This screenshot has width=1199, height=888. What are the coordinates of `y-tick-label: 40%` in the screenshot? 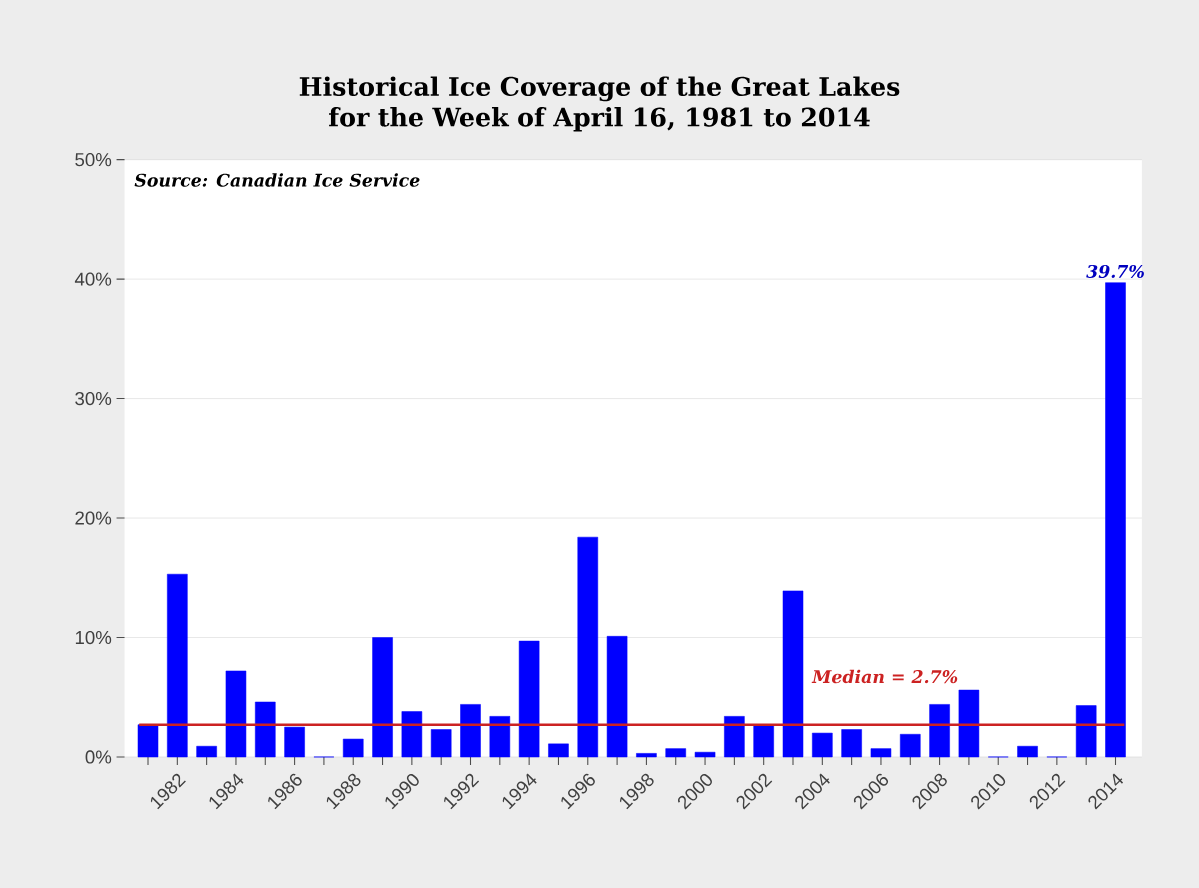 It's located at (93, 279).